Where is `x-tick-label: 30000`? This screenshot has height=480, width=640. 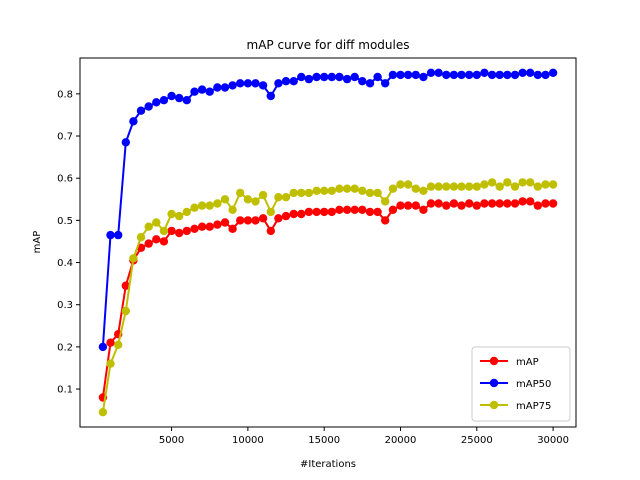
x-tick-label: 30000 is located at coordinates (553, 440).